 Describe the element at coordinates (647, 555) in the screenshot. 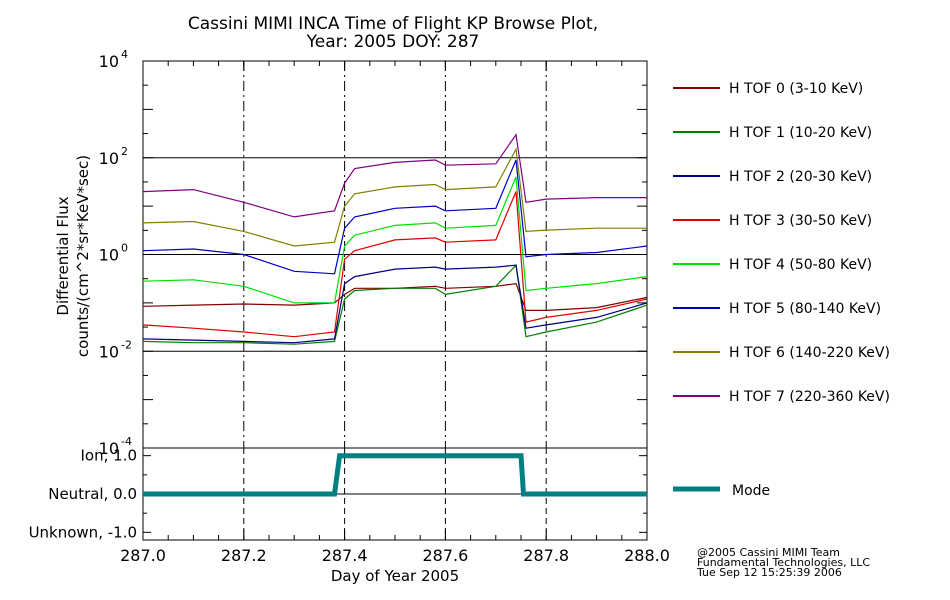

I see `x-tick-label-5: 288.0` at that location.